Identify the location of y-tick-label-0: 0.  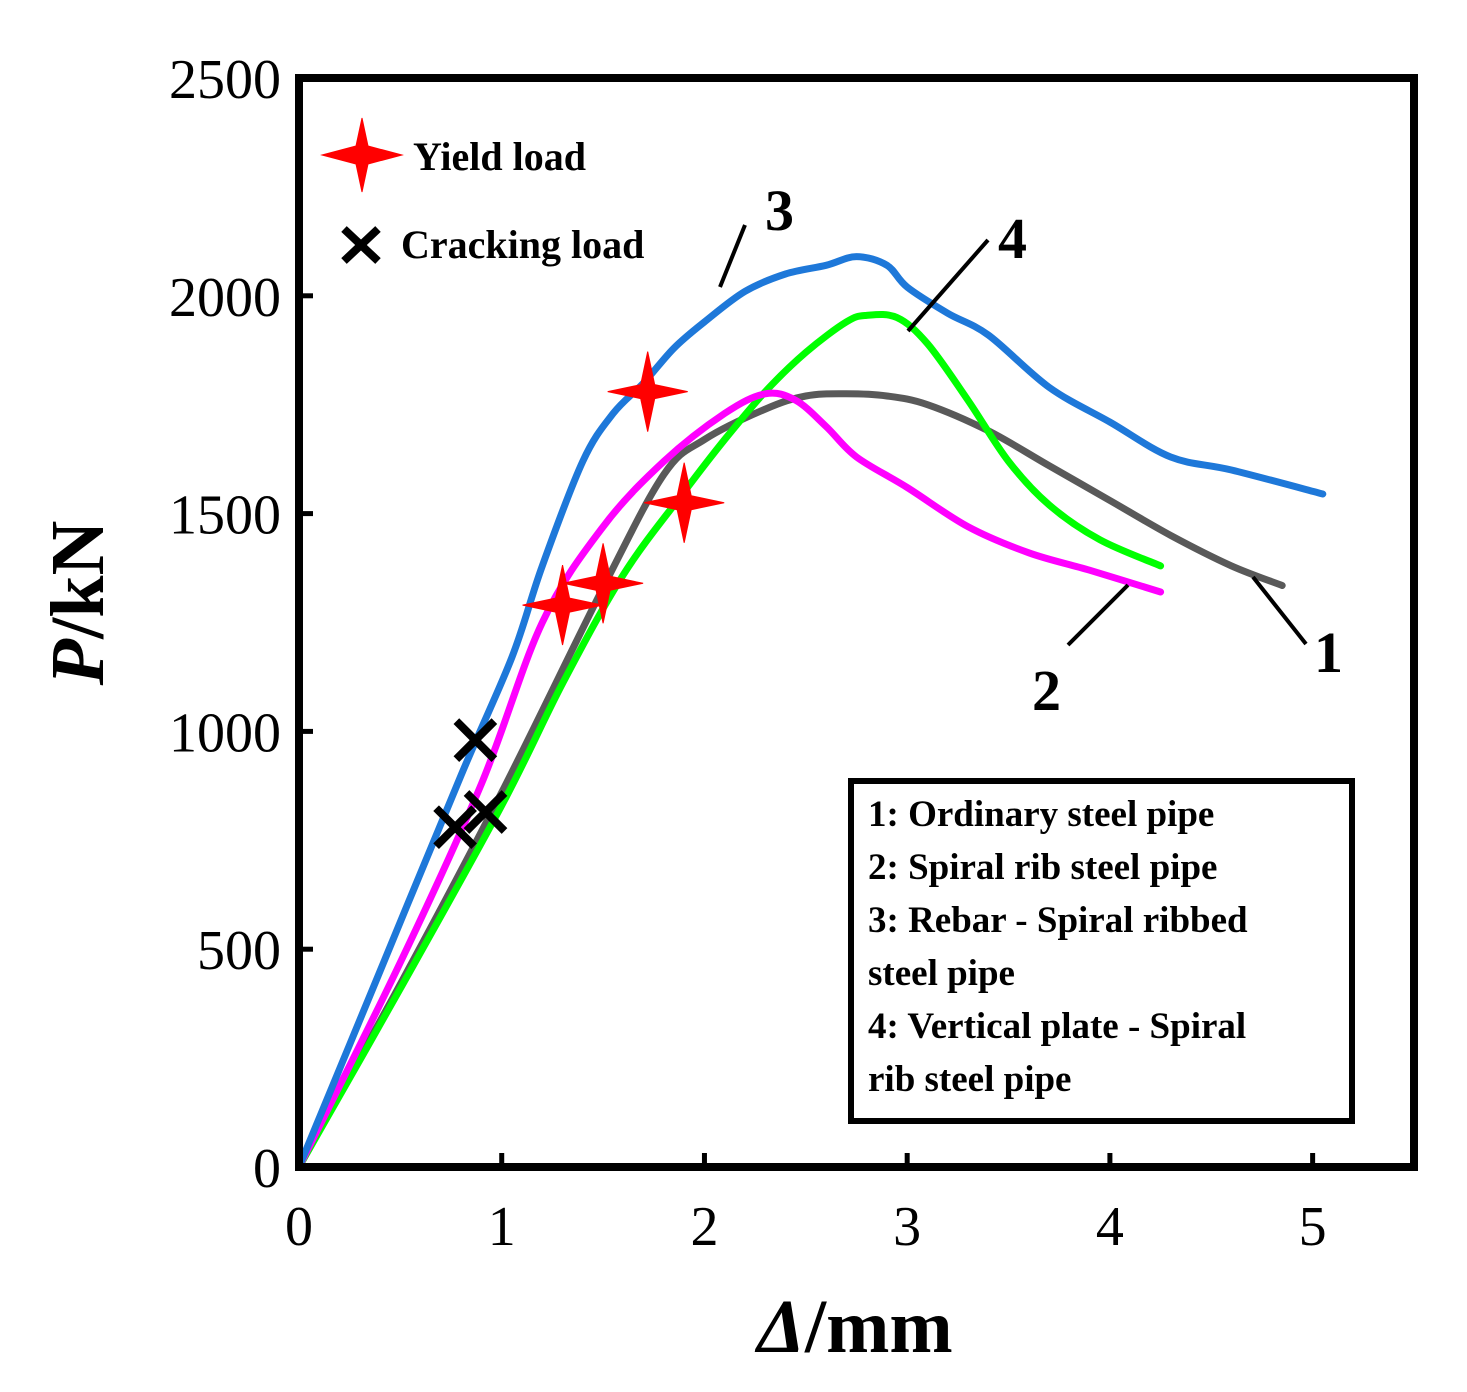
(267, 1169).